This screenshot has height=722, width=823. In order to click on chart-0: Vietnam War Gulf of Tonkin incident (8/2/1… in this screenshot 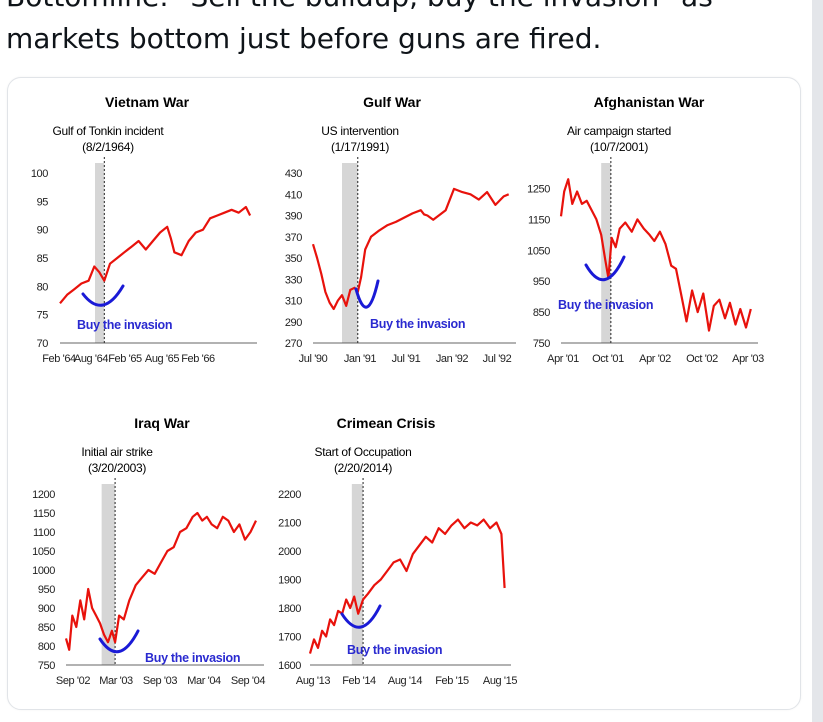, I will do `click(144, 229)`.